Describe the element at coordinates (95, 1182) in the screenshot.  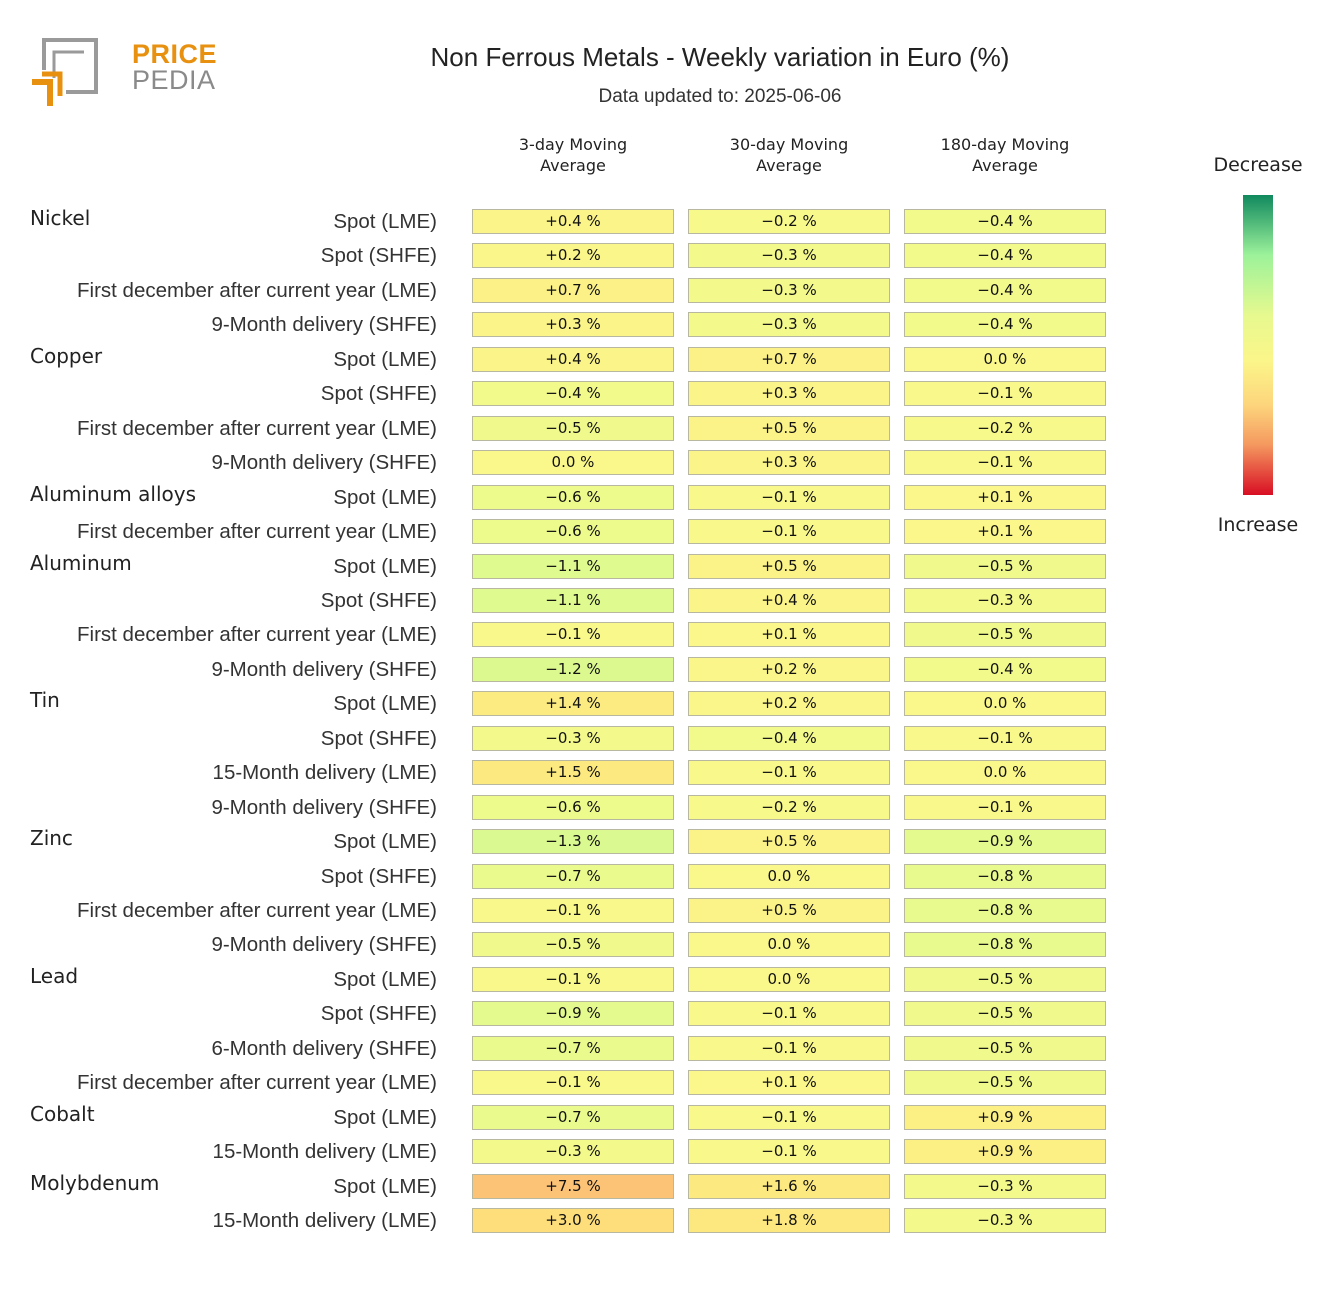
I see `group-label: Molybdenum` at that location.